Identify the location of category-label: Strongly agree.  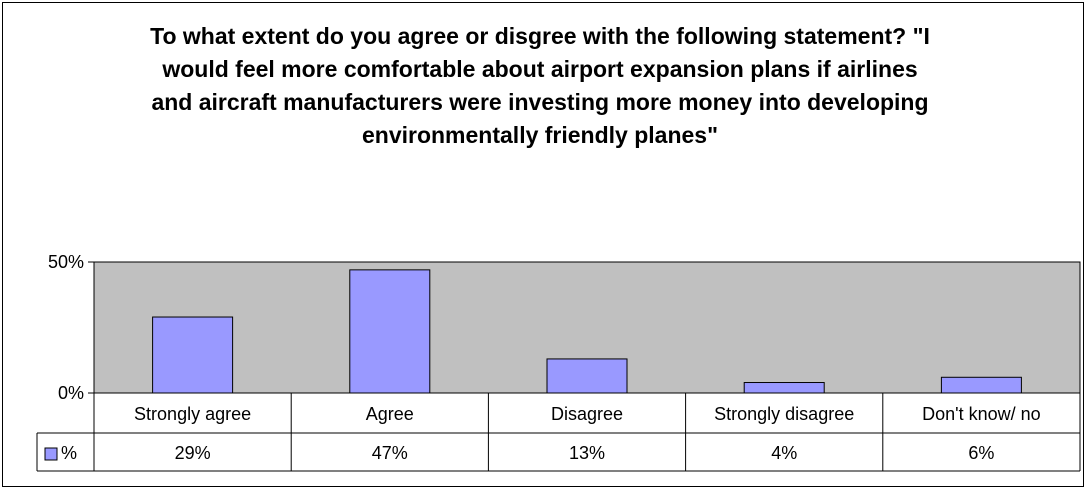
(192, 414).